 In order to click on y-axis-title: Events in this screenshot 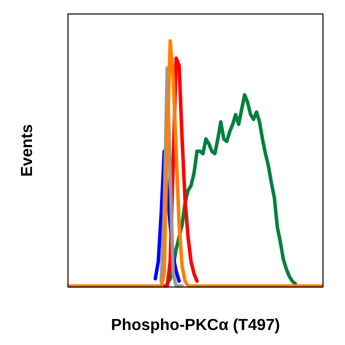, I will do `click(27, 150)`.